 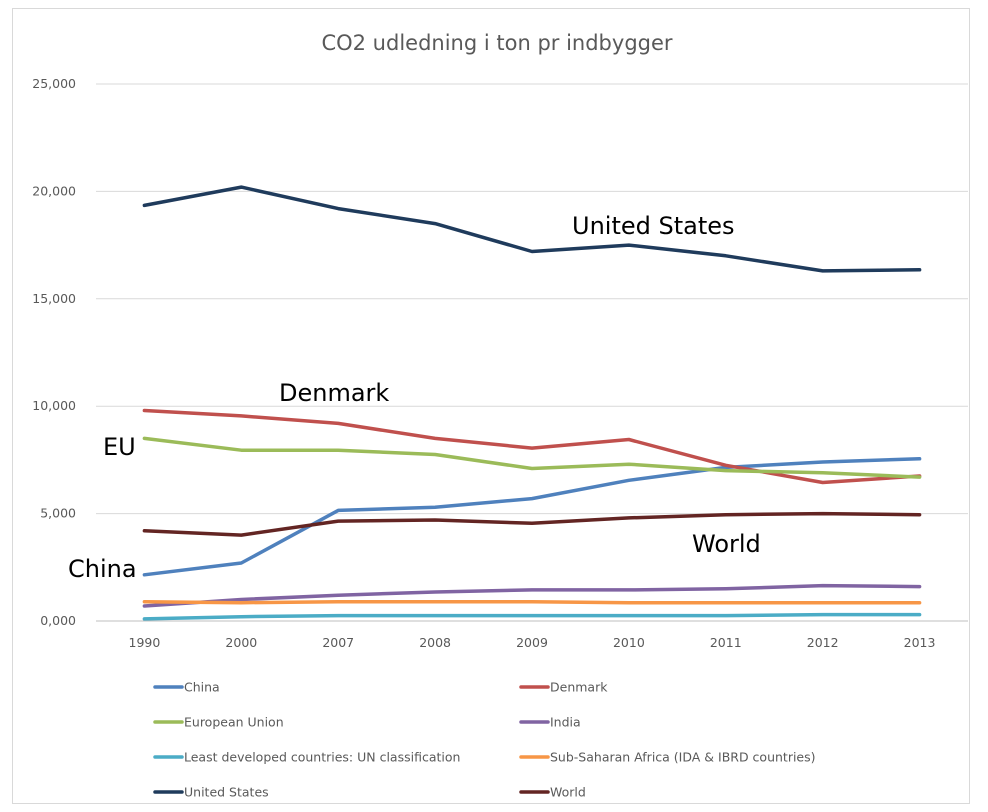 What do you see at coordinates (119, 447) in the screenshot?
I see `annotation-eu: EU` at bounding box center [119, 447].